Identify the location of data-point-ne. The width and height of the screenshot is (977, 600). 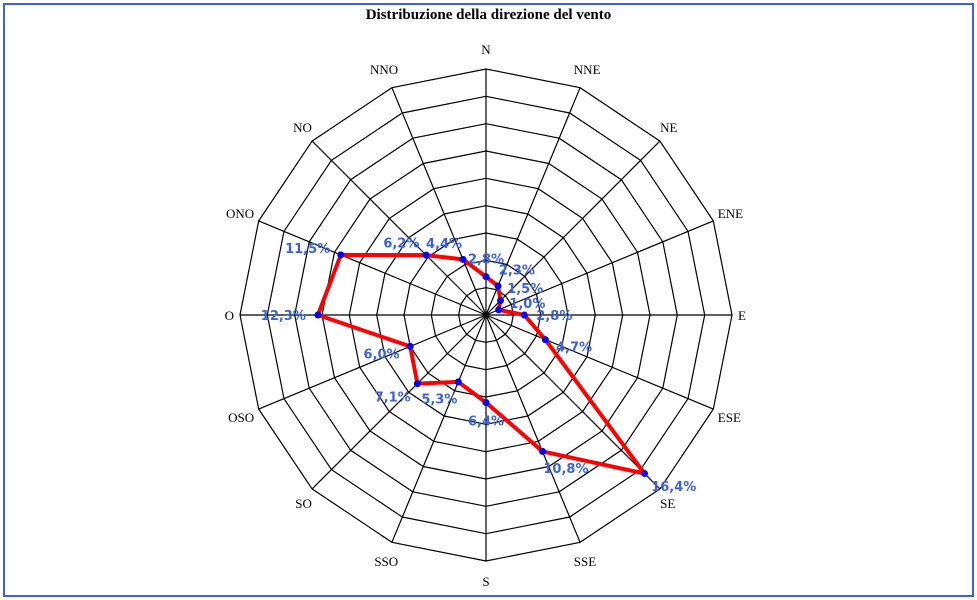
(500, 300).